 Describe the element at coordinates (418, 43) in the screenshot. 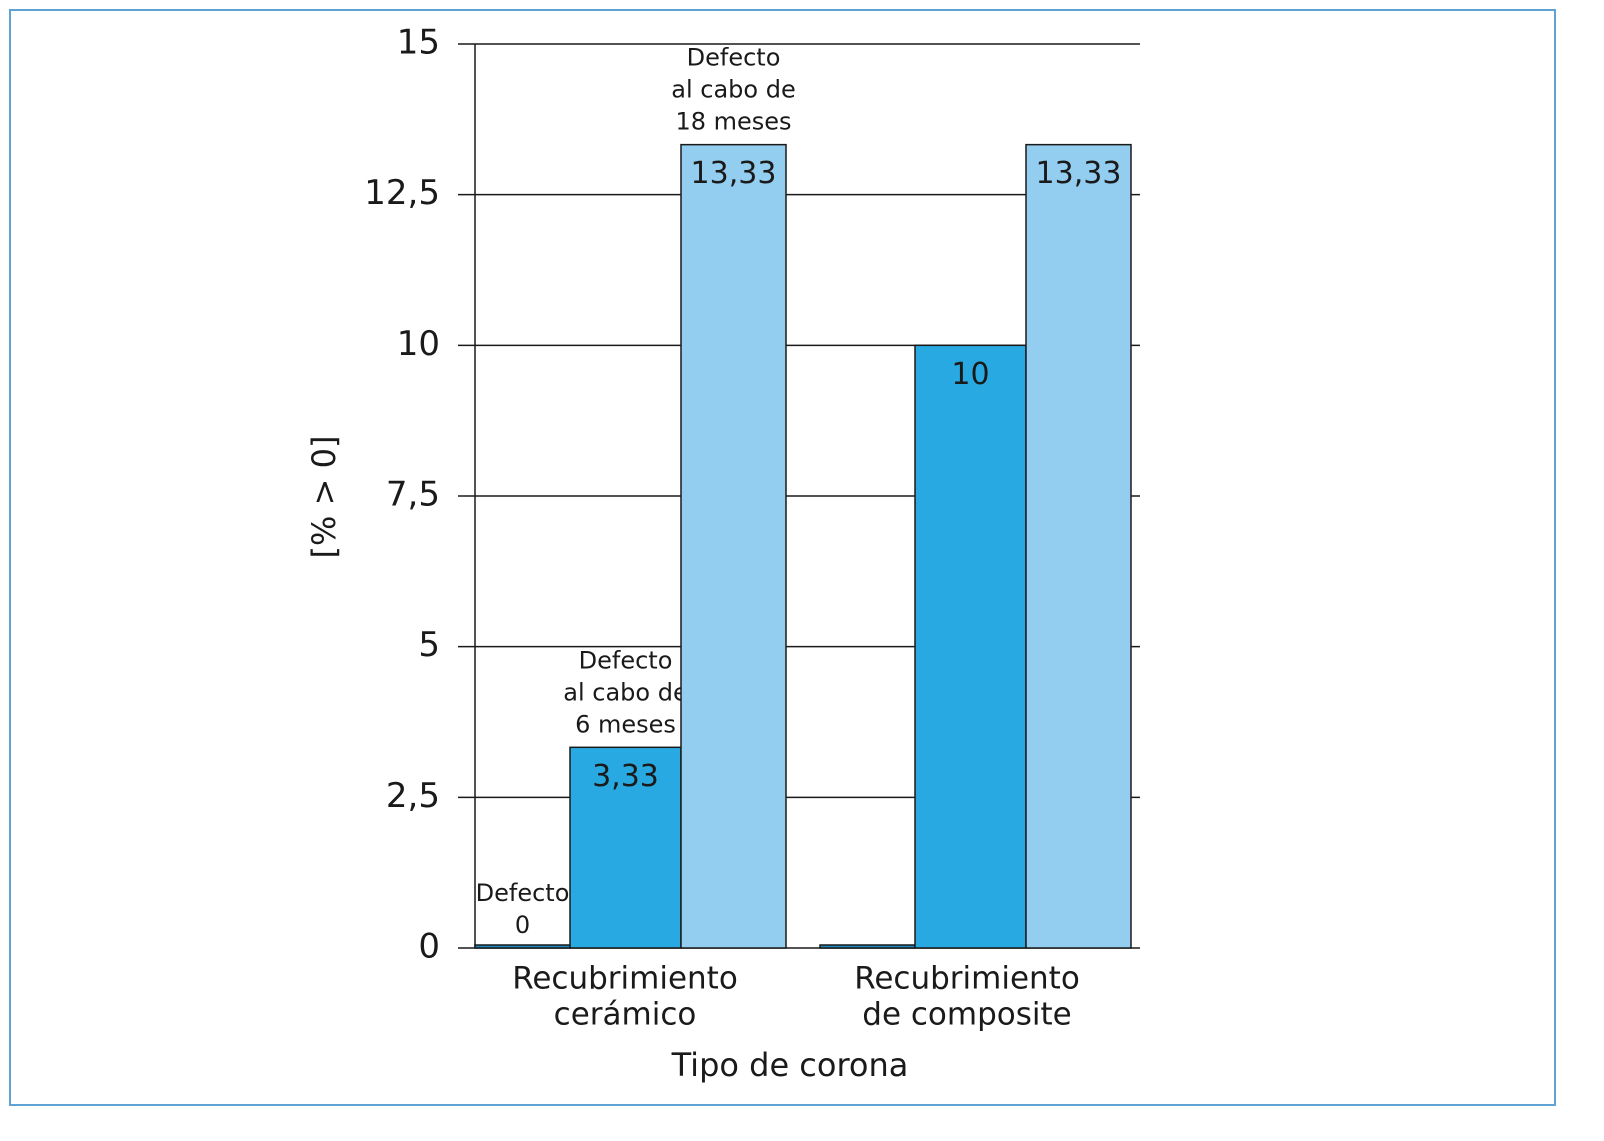

I see `y-tick-label: 15` at that location.